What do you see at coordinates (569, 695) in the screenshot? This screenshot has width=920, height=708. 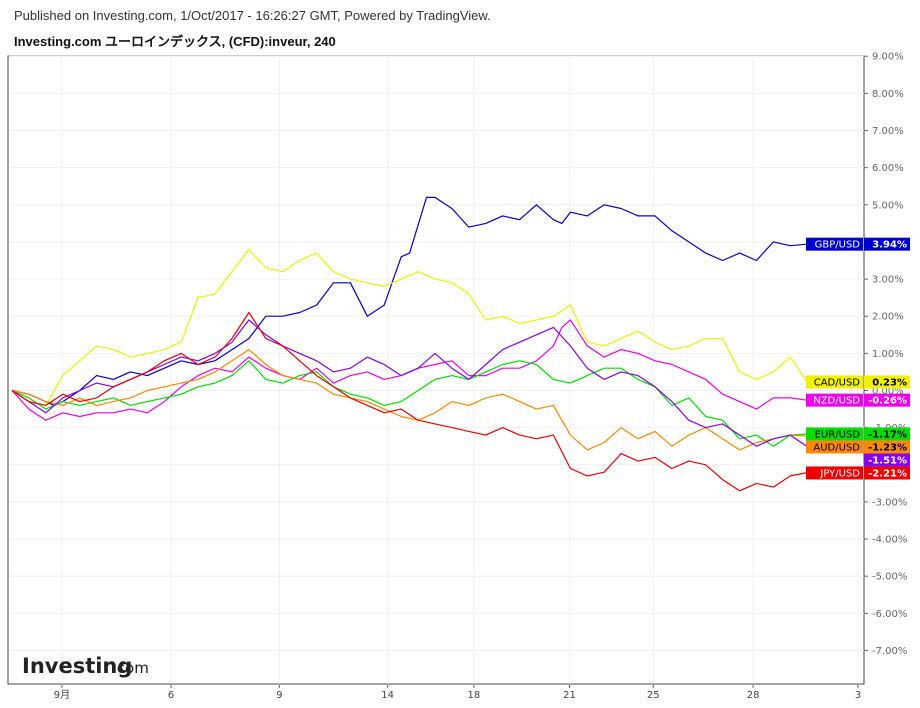 I see `x-tick-label: 21` at bounding box center [569, 695].